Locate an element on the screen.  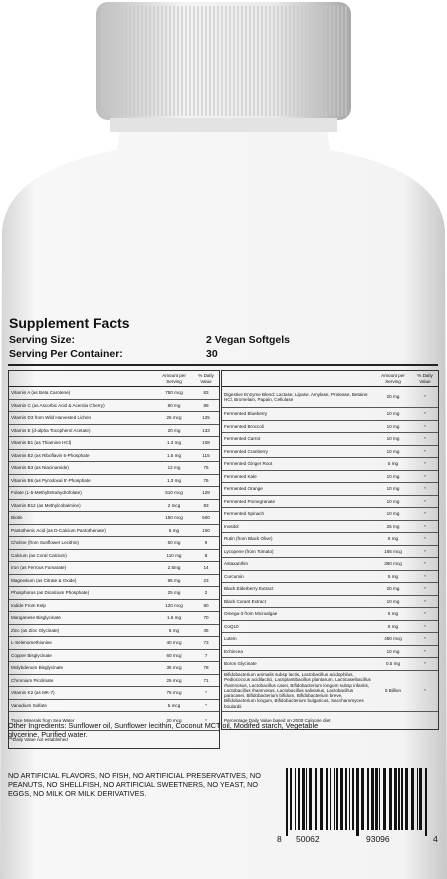
daily-value: 108 is located at coordinates (206, 443).